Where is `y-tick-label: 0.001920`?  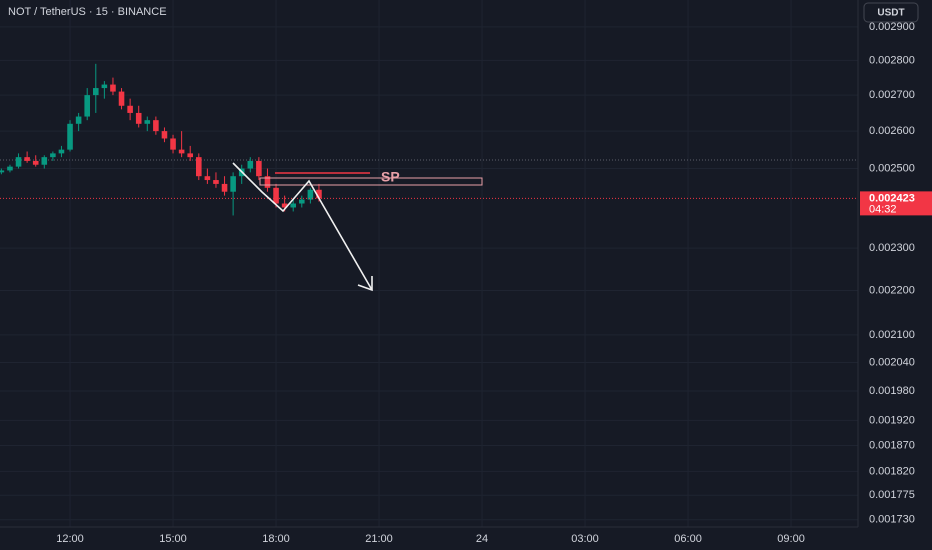 y-tick-label: 0.001920 is located at coordinates (892, 420).